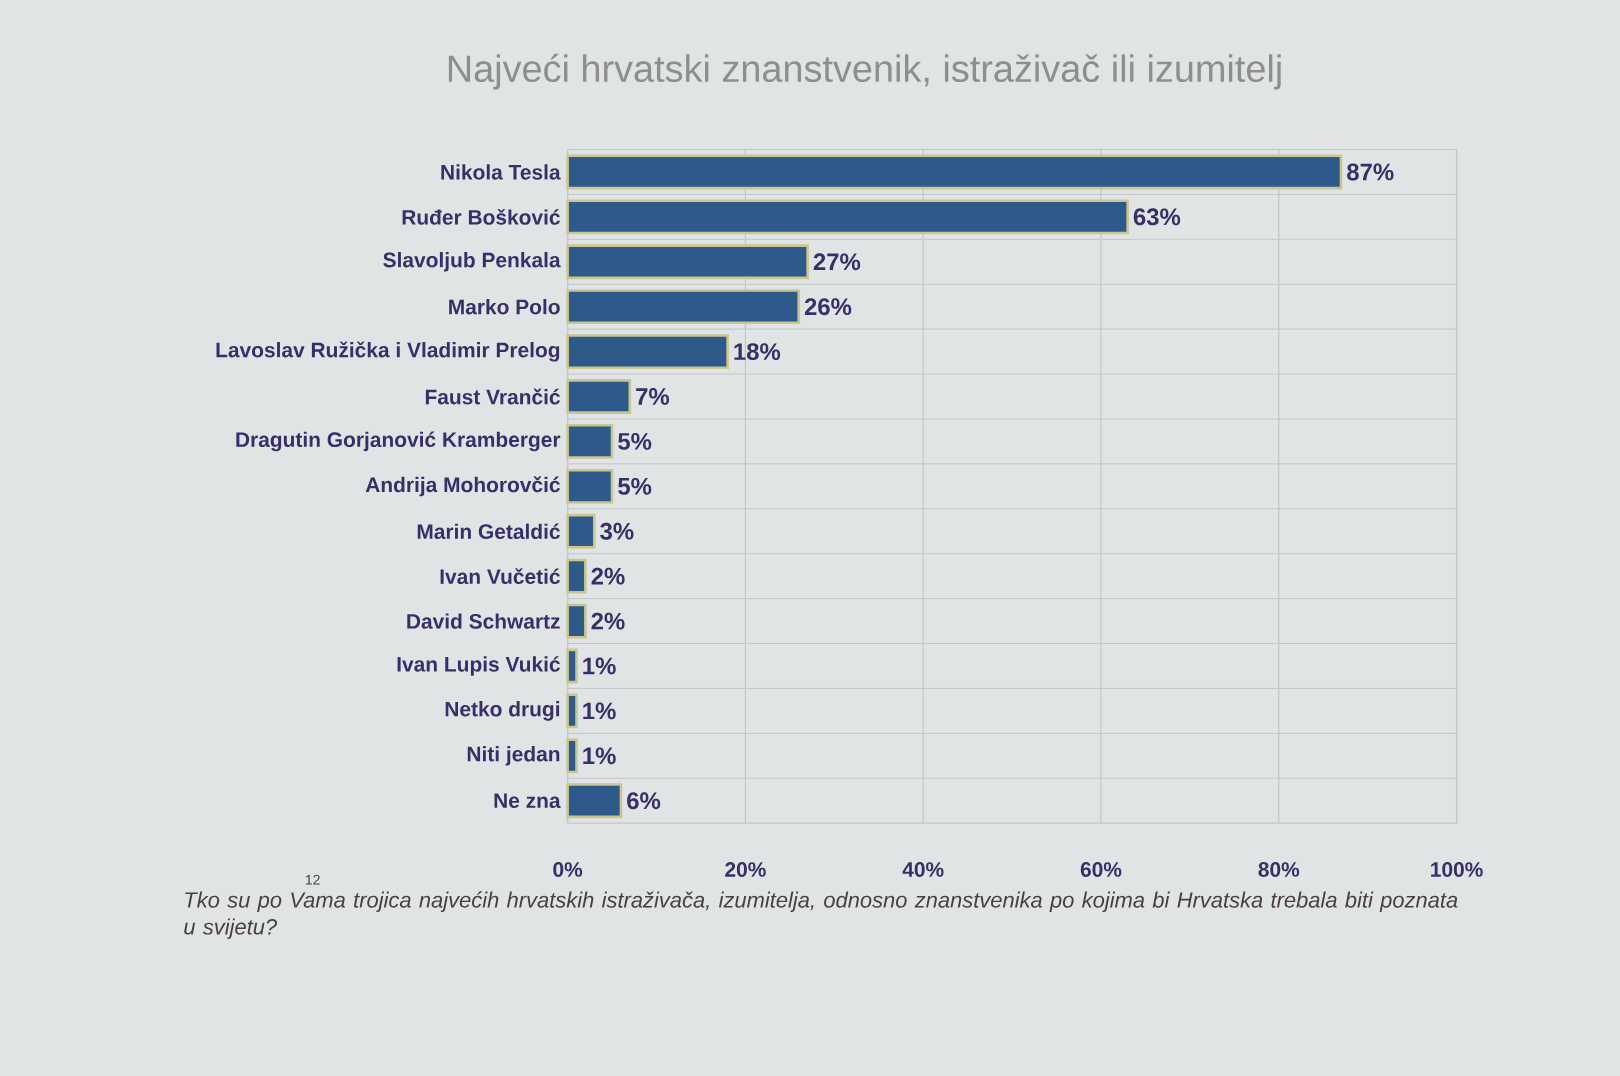 This screenshot has width=1620, height=1076. Describe the element at coordinates (568, 869) in the screenshot. I see `x-tick-label: 0%` at that location.